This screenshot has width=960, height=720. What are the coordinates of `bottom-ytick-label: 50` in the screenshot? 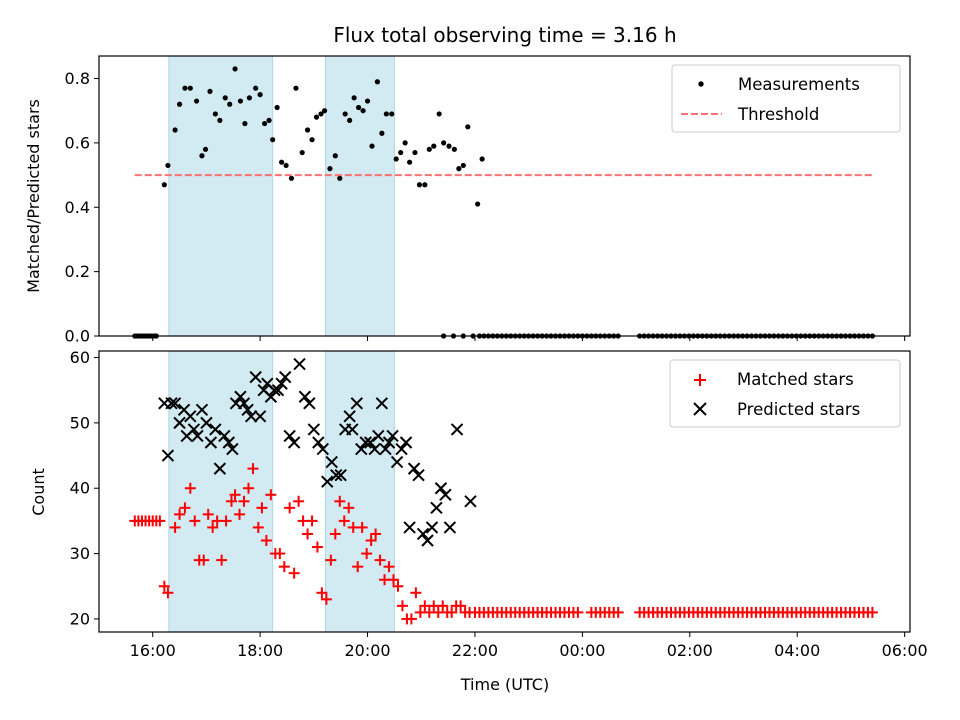 It's located at (80, 422).